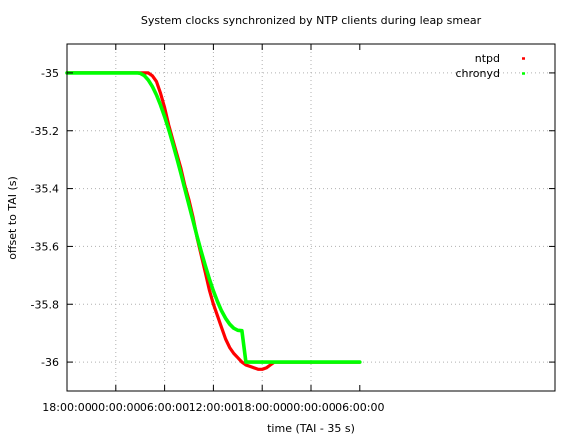 The height and width of the screenshot is (438, 584). What do you see at coordinates (478, 73) in the screenshot?
I see `legend-label-chronyd: chronyd` at bounding box center [478, 73].